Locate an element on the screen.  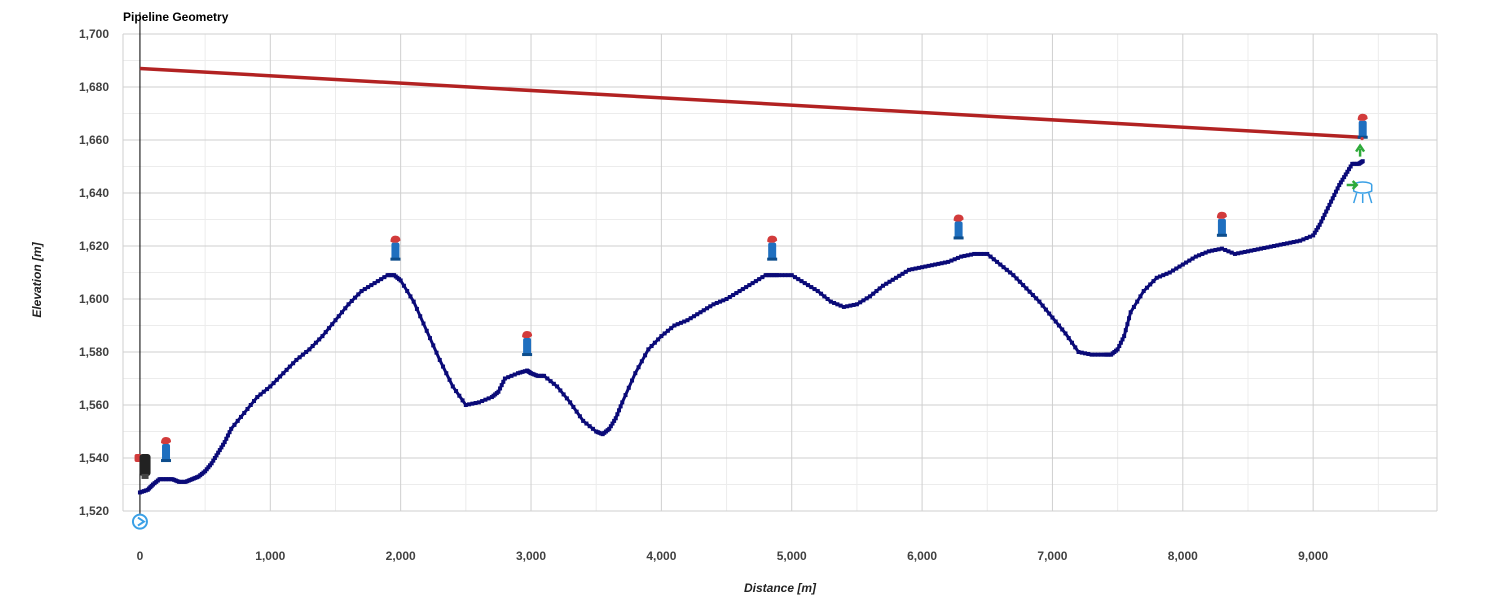
x-tick-label: 1,000 is located at coordinates (270, 556).